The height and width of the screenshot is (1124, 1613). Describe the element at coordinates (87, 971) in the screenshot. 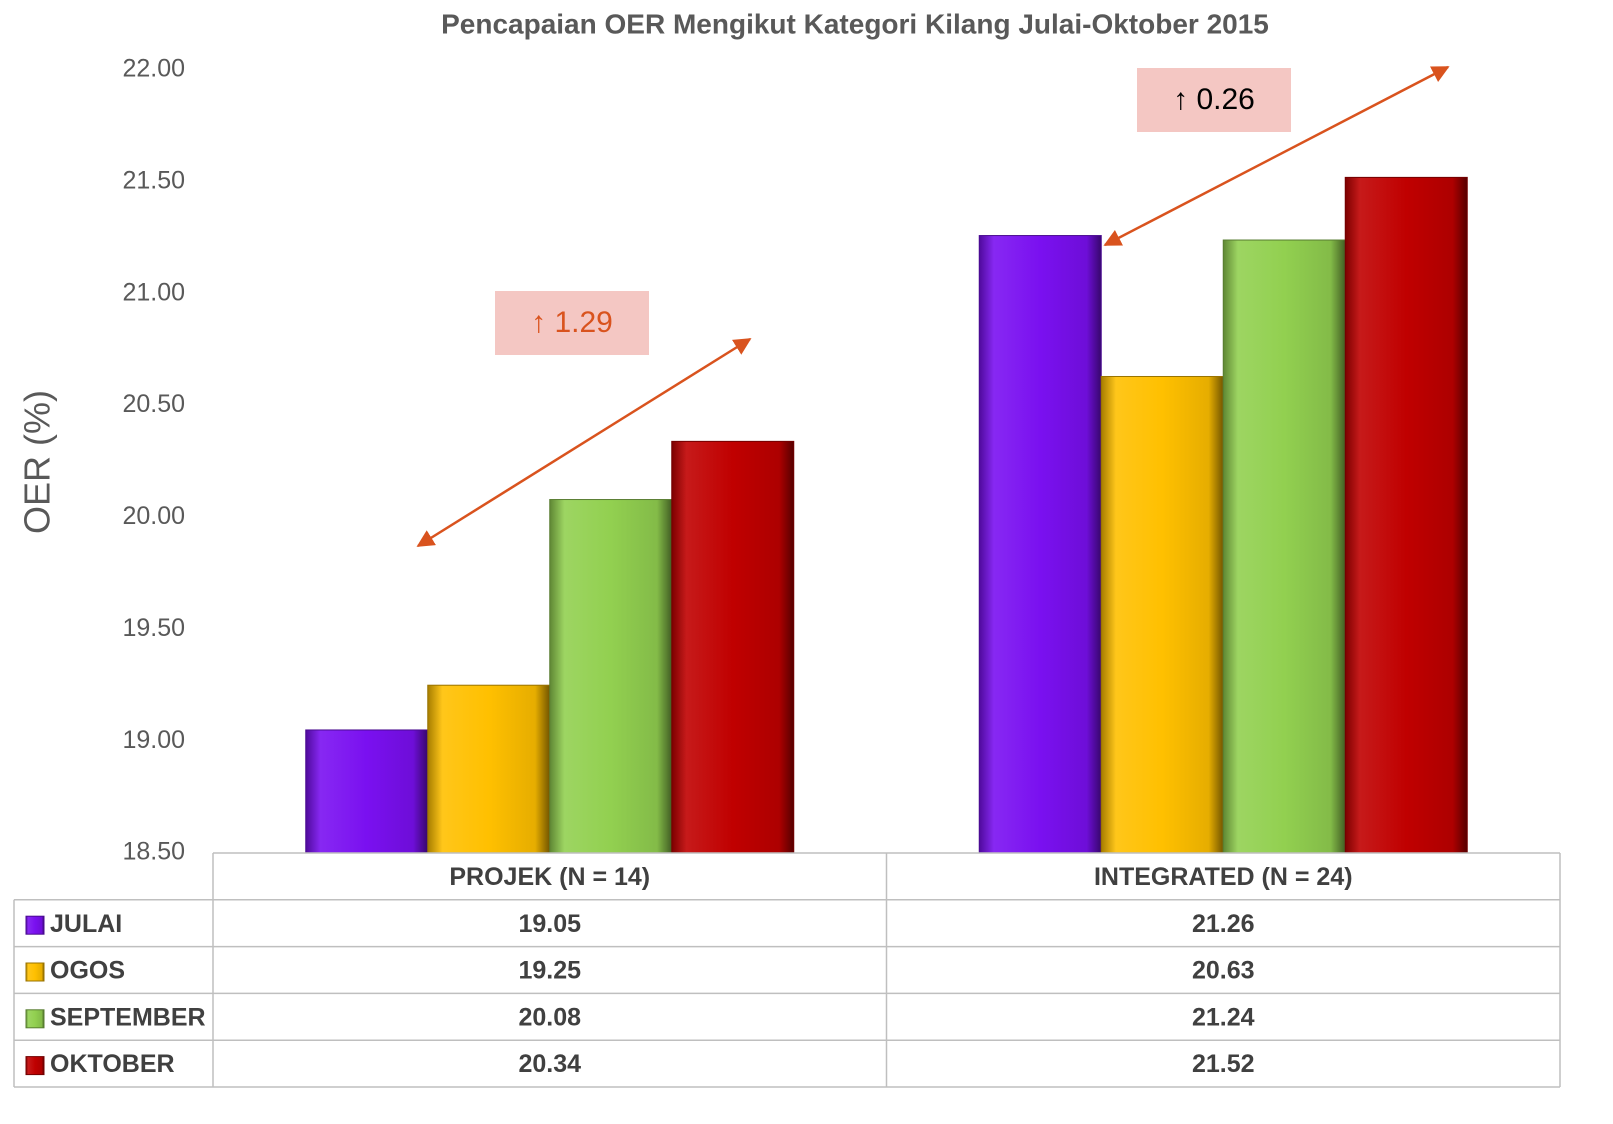

I see `legend-label: OGOS` at that location.